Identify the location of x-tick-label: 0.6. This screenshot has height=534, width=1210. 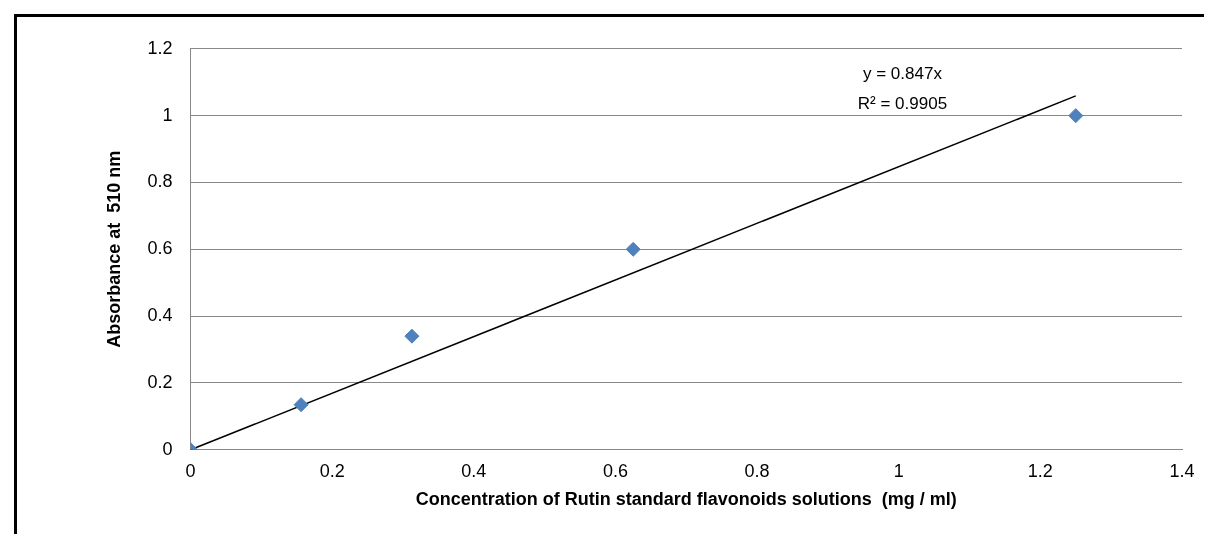
(615, 470).